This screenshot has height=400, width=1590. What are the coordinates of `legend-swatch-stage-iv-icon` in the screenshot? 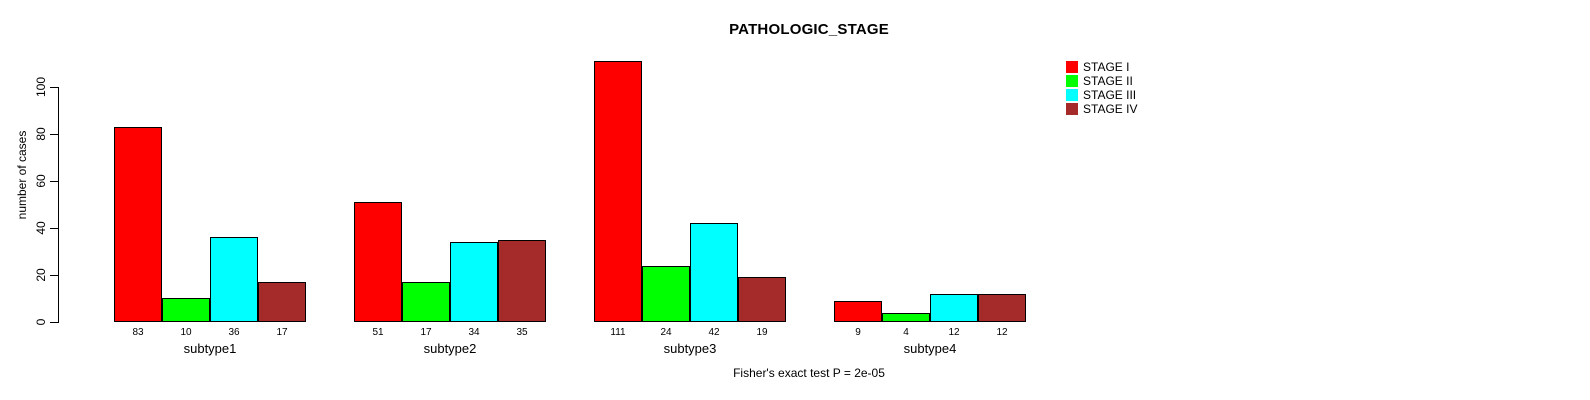 It's located at (1072, 108).